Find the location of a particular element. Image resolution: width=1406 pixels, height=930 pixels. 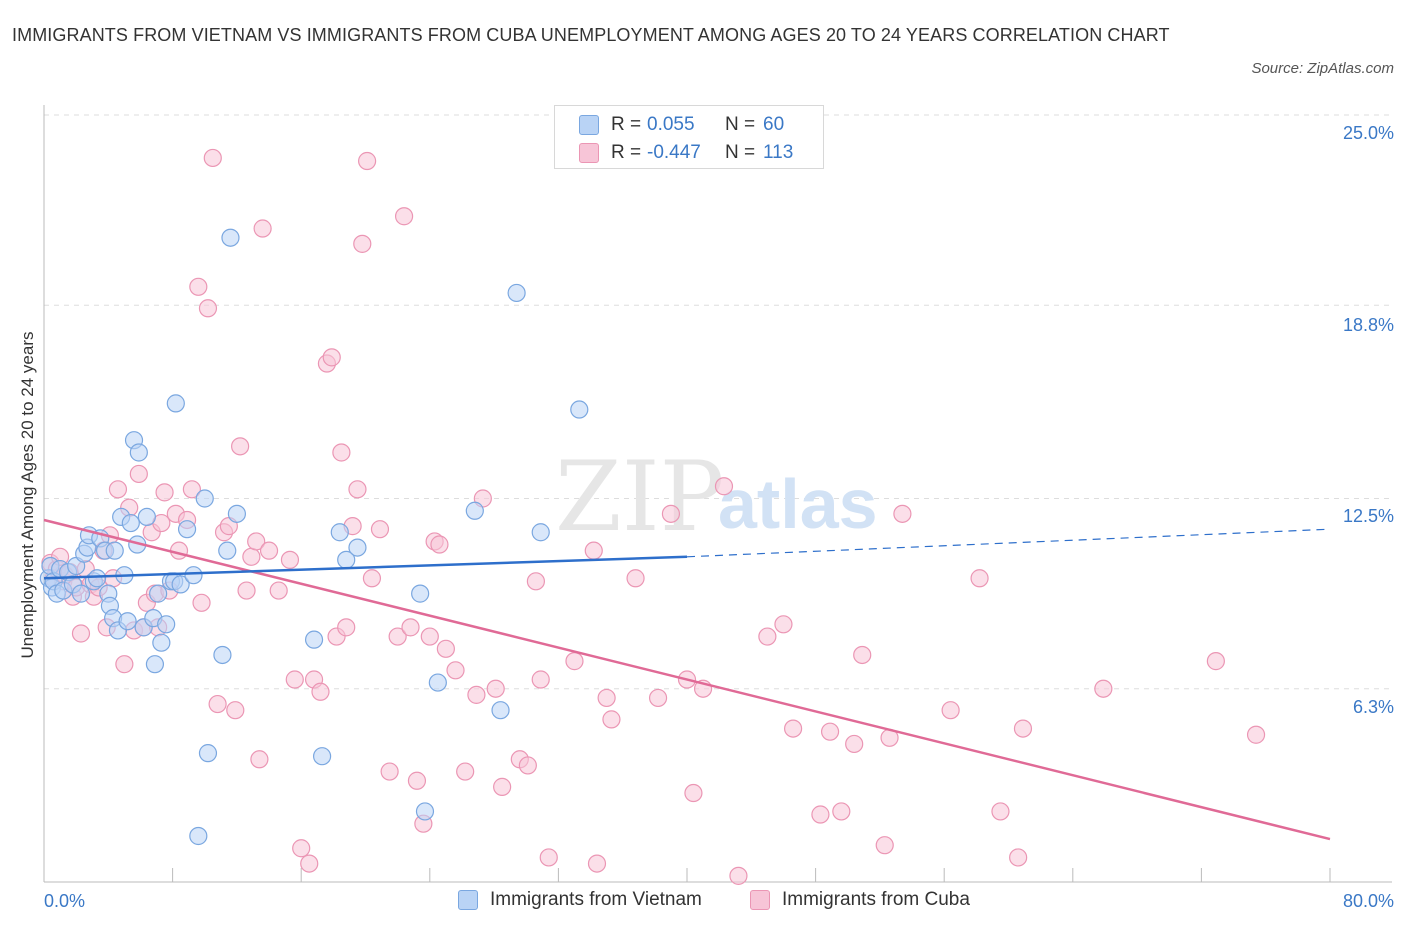

y-tick-25-0: 25.0% is located at coordinates (1368, 133).